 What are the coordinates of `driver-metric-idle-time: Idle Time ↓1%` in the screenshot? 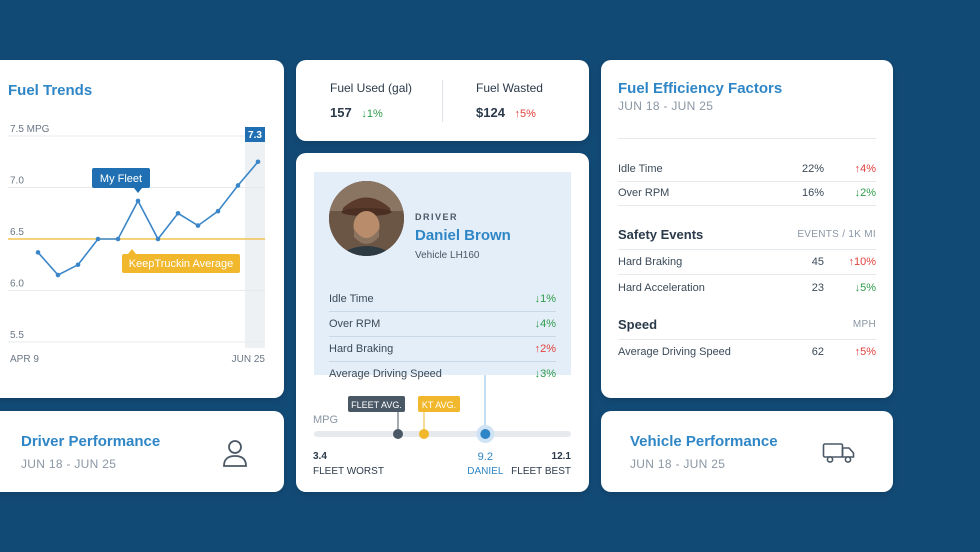 It's located at (442, 299).